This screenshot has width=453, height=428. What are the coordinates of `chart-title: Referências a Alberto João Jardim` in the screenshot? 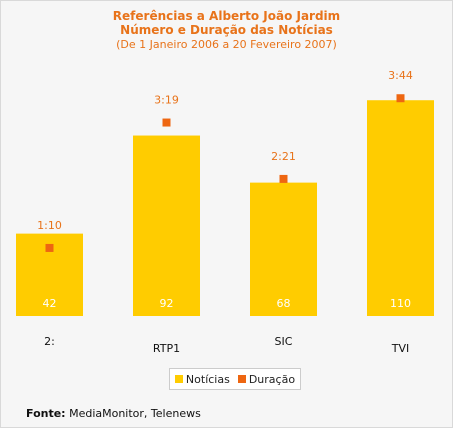 It's located at (226, 16).